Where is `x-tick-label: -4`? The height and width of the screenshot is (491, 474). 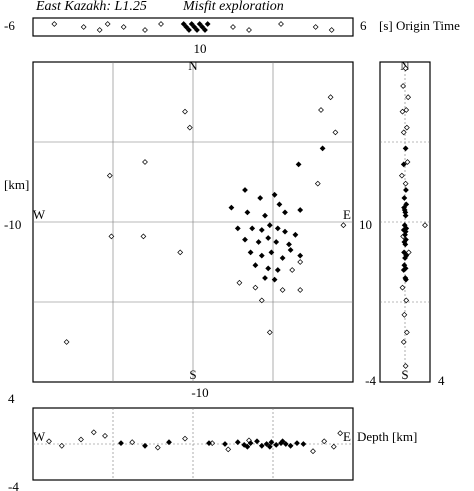
x-tick-label: -4 is located at coordinates (370, 380).